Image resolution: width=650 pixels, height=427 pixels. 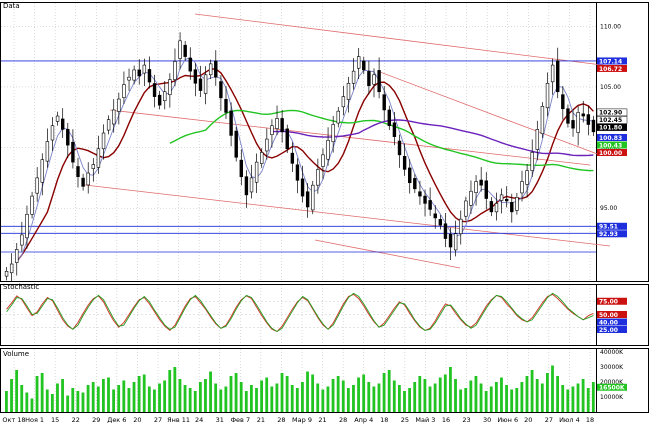 I want to click on x-tick-label: Дек 6, so click(x=116, y=420).